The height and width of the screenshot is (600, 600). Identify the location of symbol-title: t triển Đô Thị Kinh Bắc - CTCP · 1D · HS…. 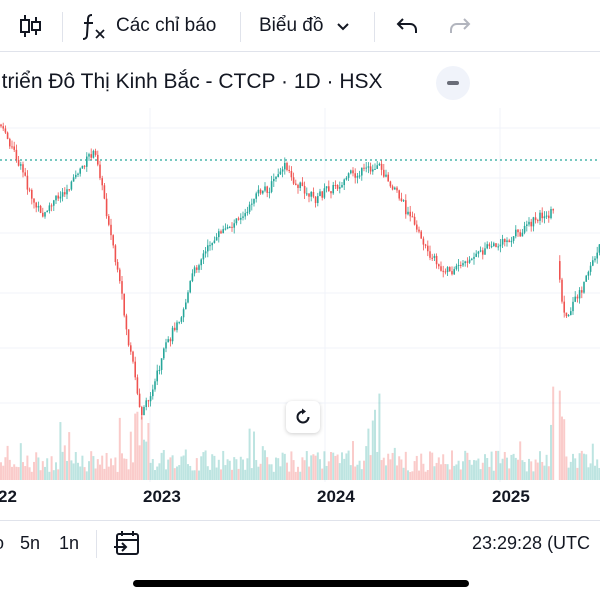
(191, 81).